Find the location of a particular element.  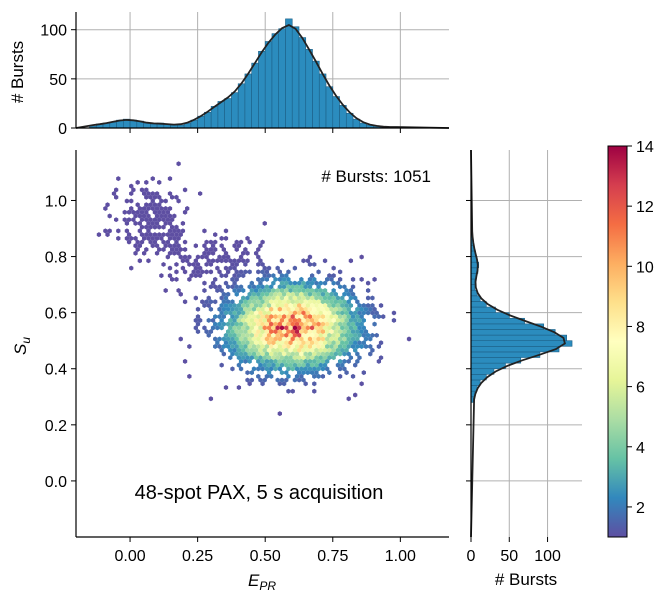

top-histogram-kde-curve is located at coordinates (262, 76).